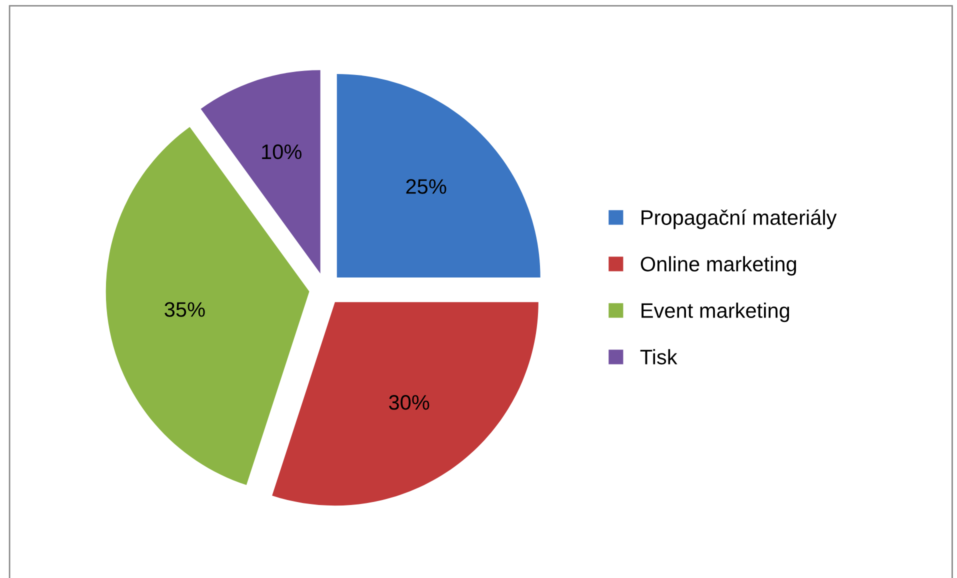 The image size is (957, 578). Describe the element at coordinates (184, 309) in the screenshot. I see `data-label: 35%` at that location.